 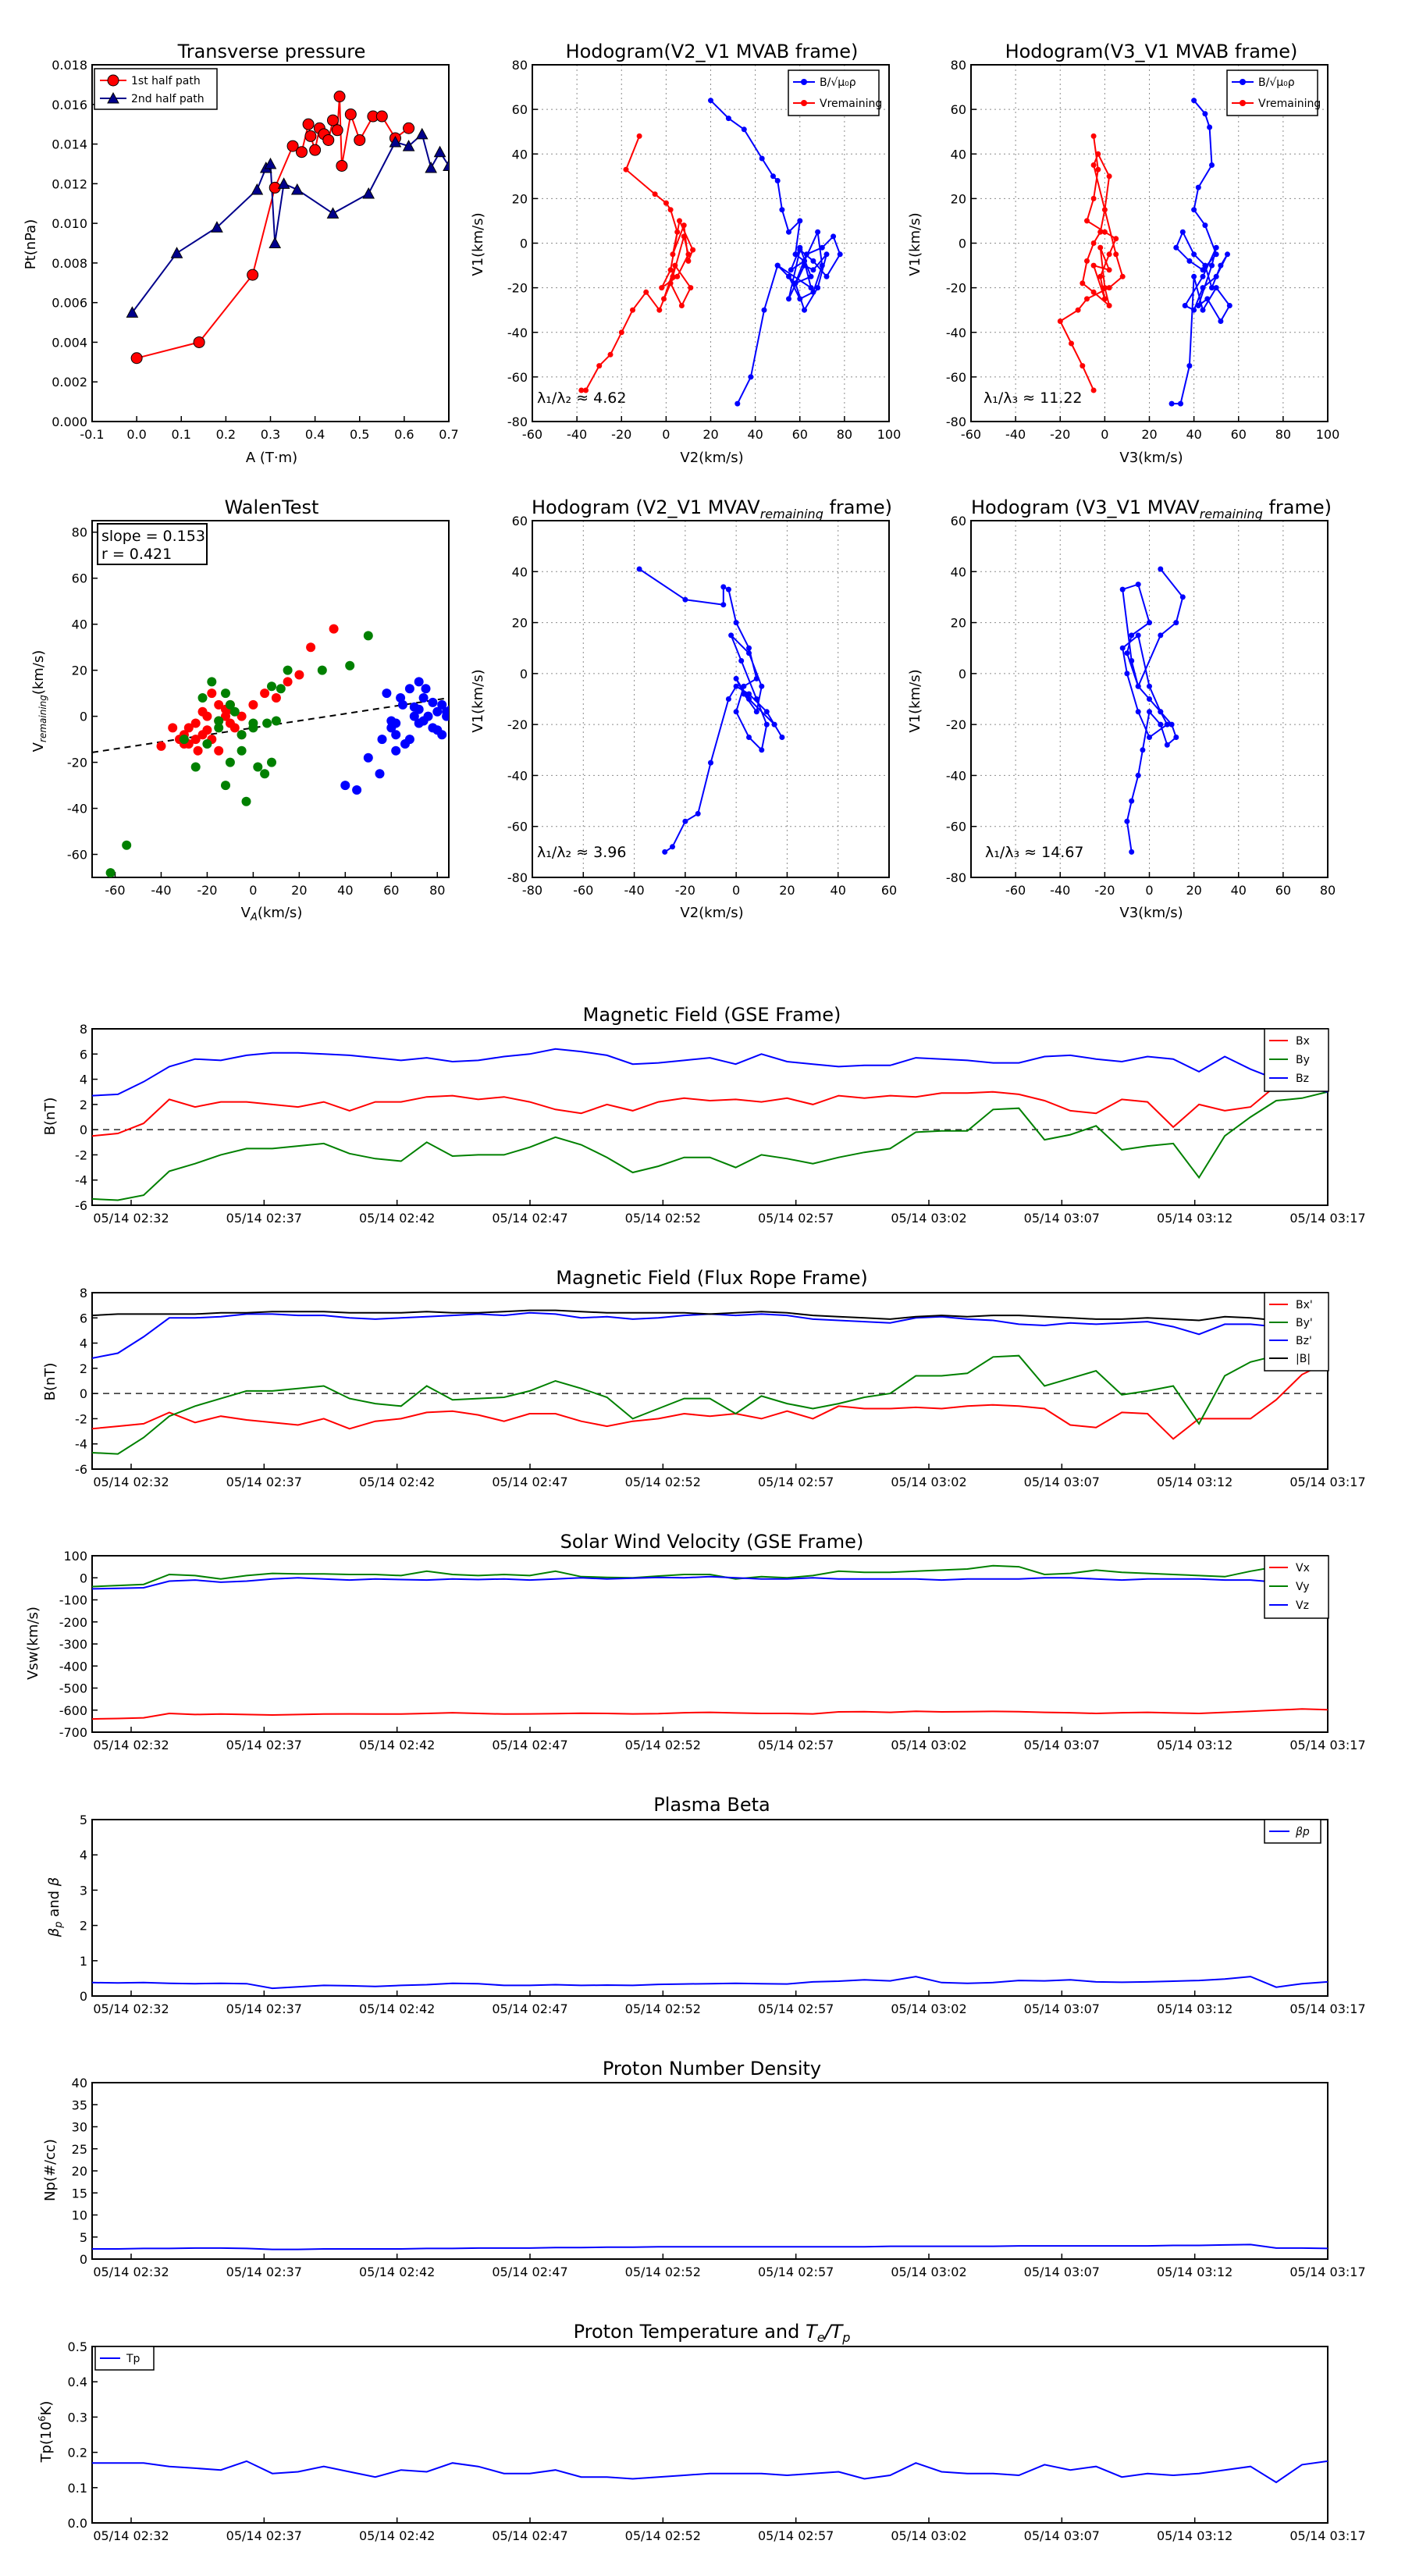 What do you see at coordinates (1062, 2272) in the screenshot?
I see `dens-xtick-label: 05/14 03:07` at bounding box center [1062, 2272].